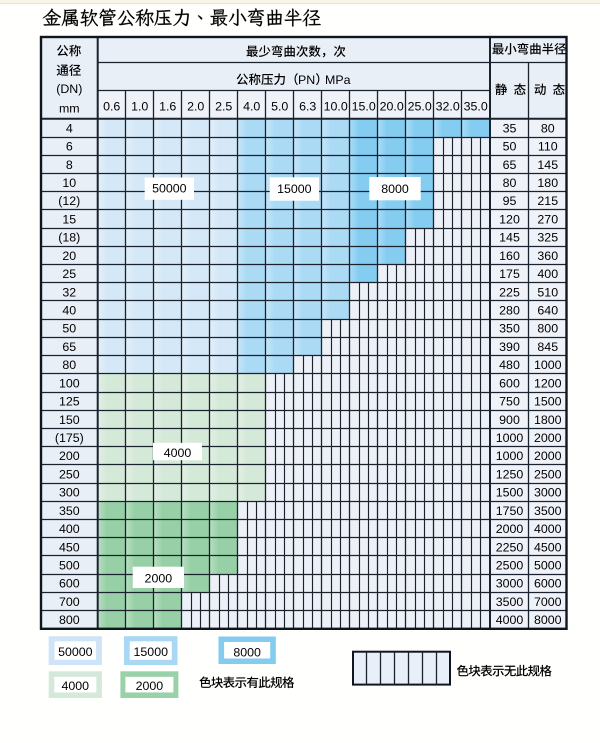  What do you see at coordinates (69, 238) in the screenshot?
I see `svg-text: (18)` at bounding box center [69, 238].